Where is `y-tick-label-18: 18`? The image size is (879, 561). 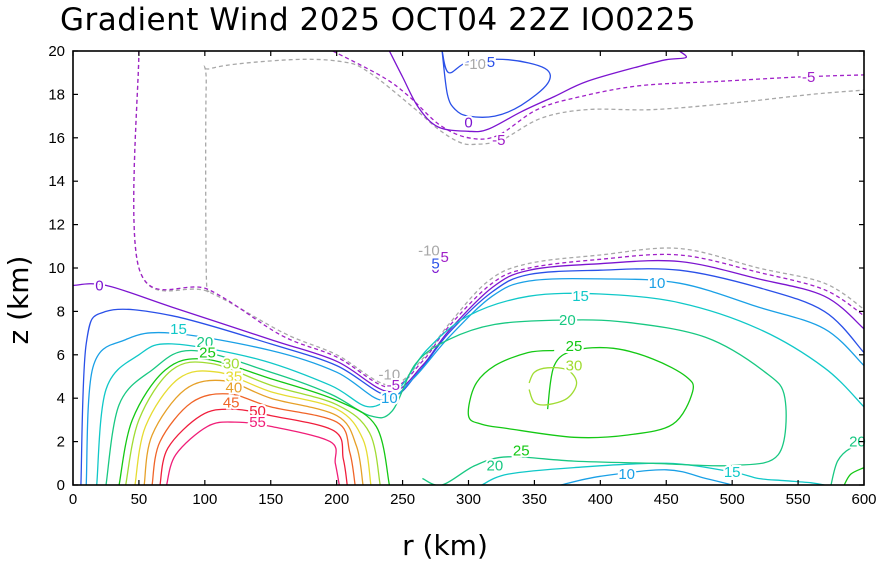
y-tick-label-18: 18 is located at coordinates (56, 94).